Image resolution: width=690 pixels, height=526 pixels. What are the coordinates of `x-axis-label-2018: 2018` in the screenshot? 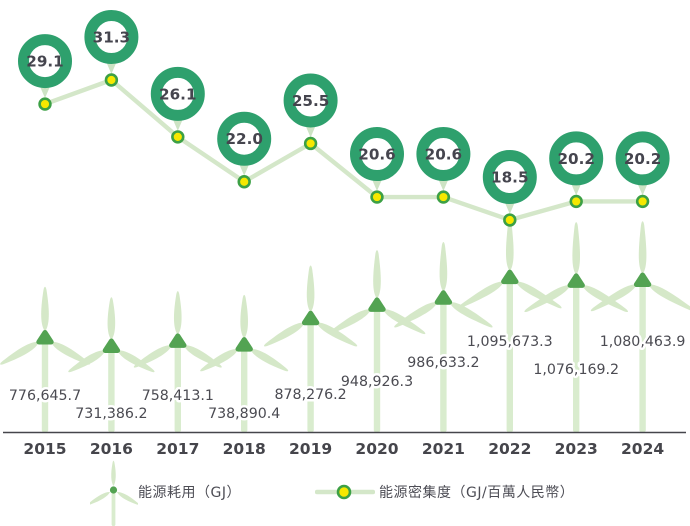 It's located at (244, 449).